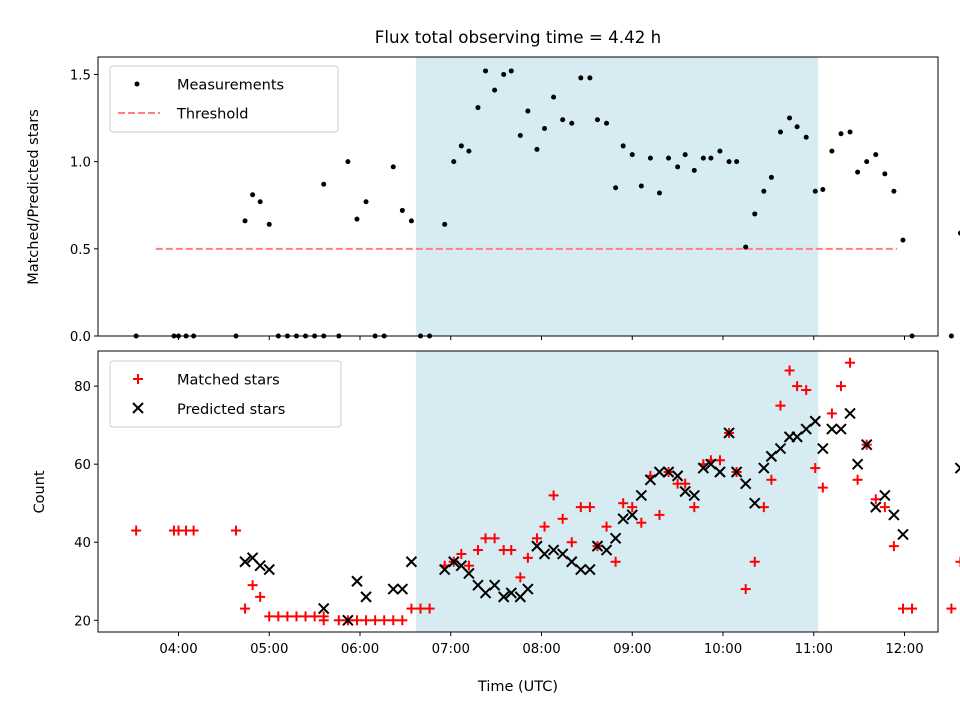 The height and width of the screenshot is (720, 960). Describe the element at coordinates (84, 206) in the screenshot. I see `top-y-ticks: 0.0 0.5 1.0 1.5` at that location.